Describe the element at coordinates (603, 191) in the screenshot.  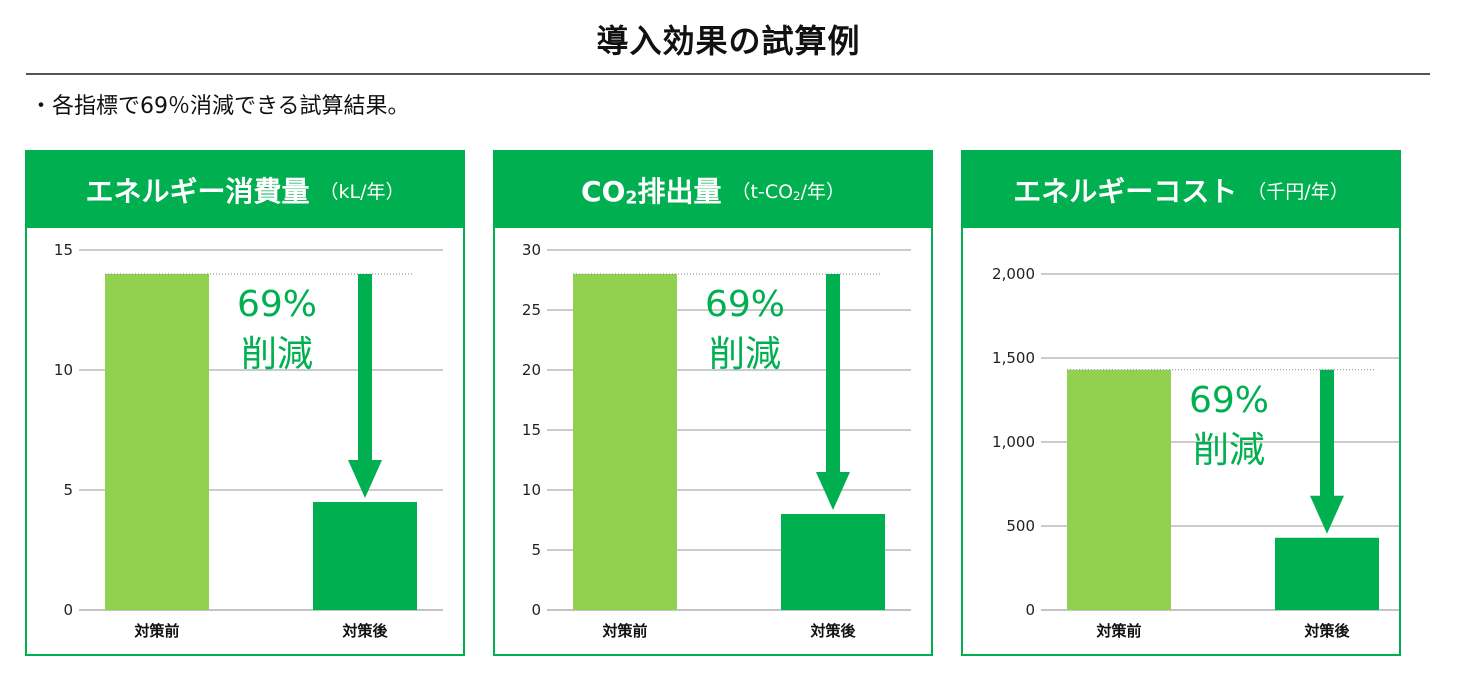
I see `chart-title-part: CO` at that location.